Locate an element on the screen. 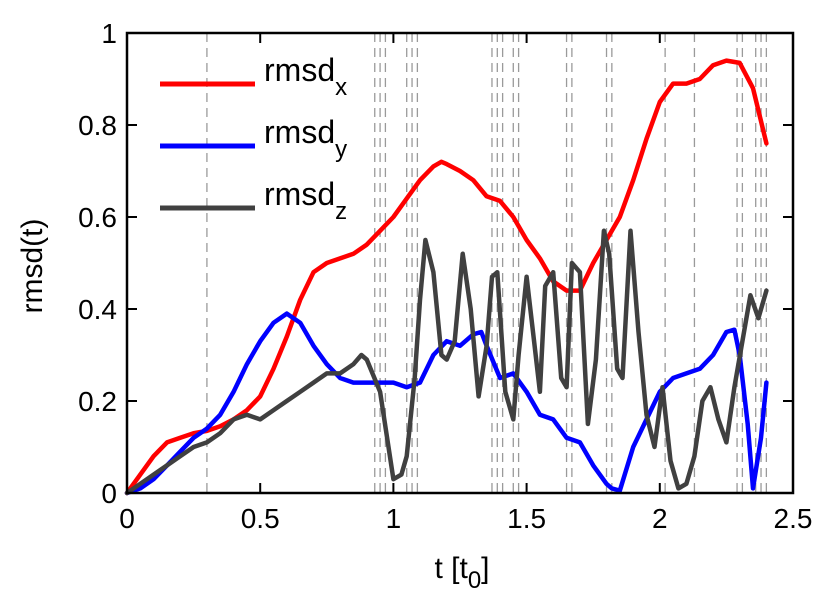  legend-label-main-z: rmsd is located at coordinates (299, 194).